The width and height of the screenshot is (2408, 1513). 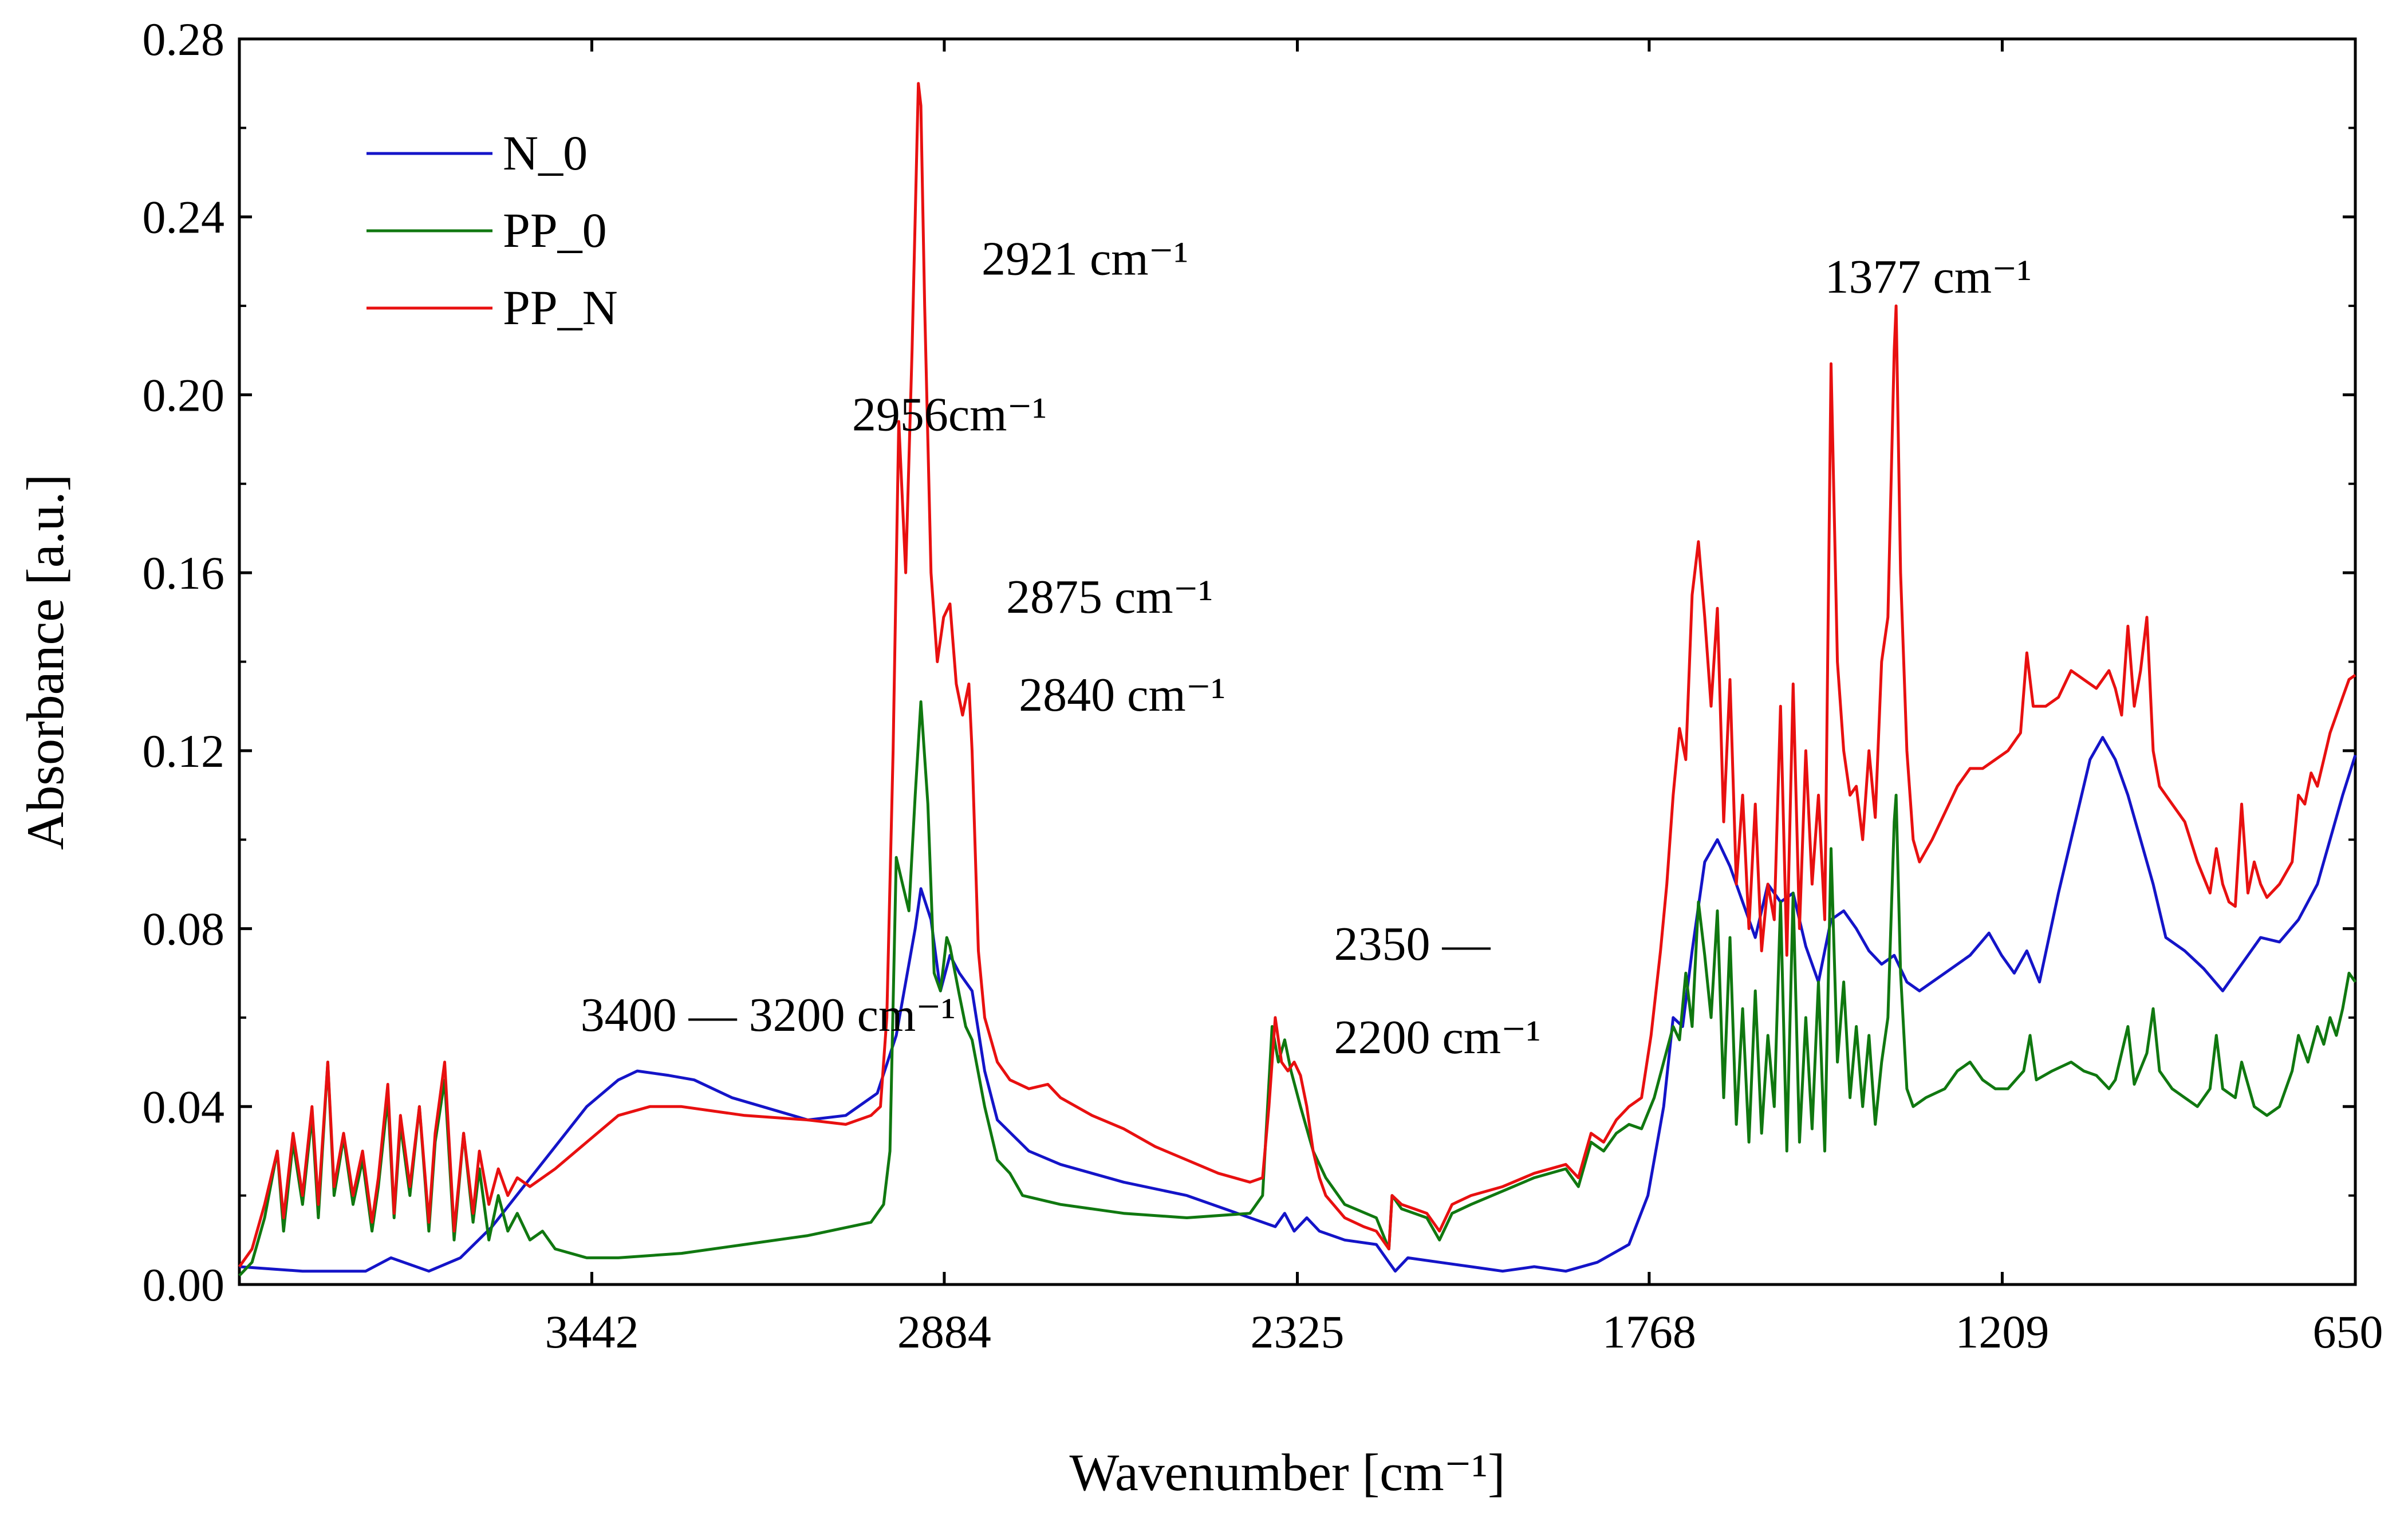 I want to click on y-tick-label: 0.24, so click(x=184, y=217).